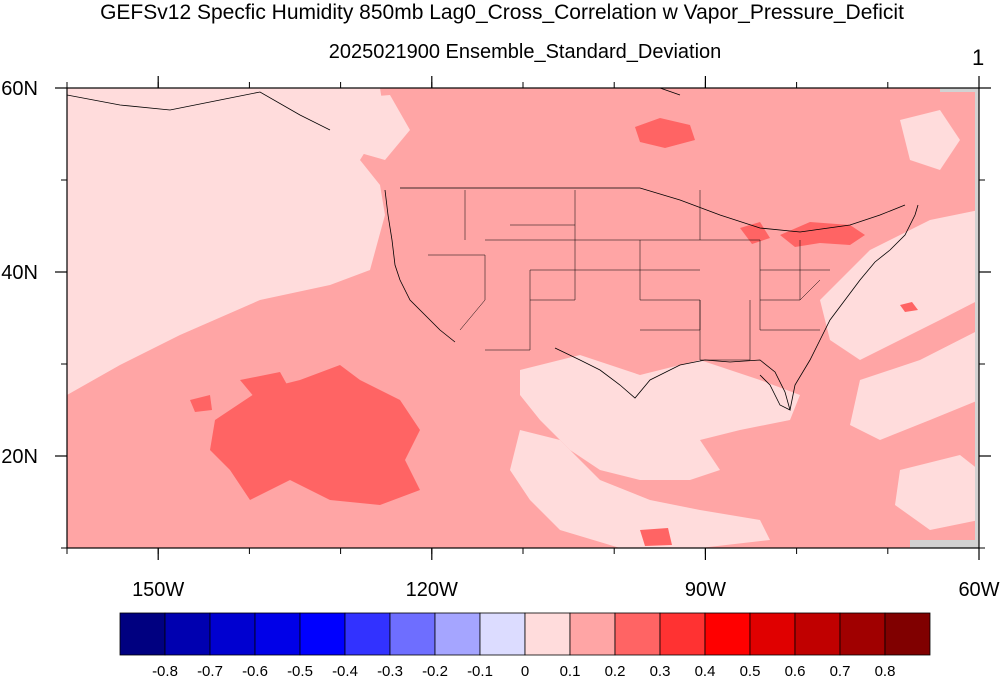 Image resolution: width=1004 pixels, height=681 pixels. What do you see at coordinates (640, 489) in the screenshot?
I see `fill-eastern-mexico-low` at bounding box center [640, 489].